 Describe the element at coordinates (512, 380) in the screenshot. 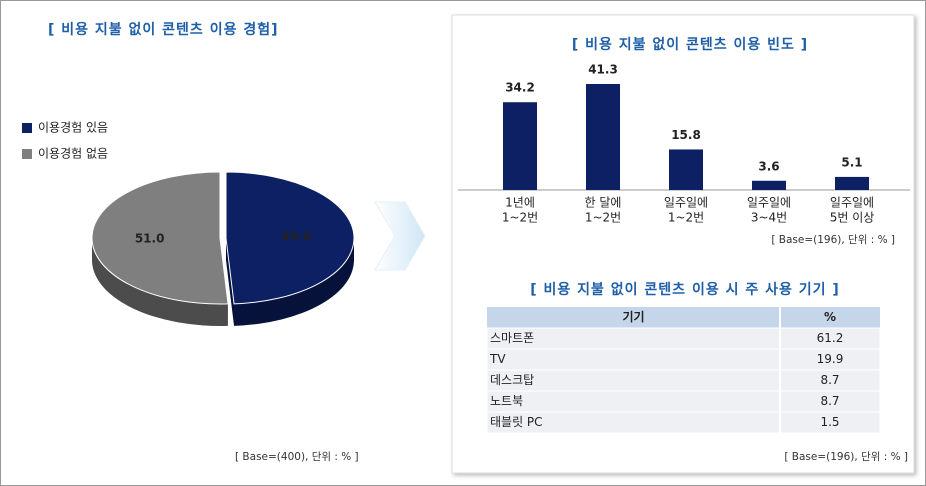

I see `table-cell: 데스크탑` at that location.